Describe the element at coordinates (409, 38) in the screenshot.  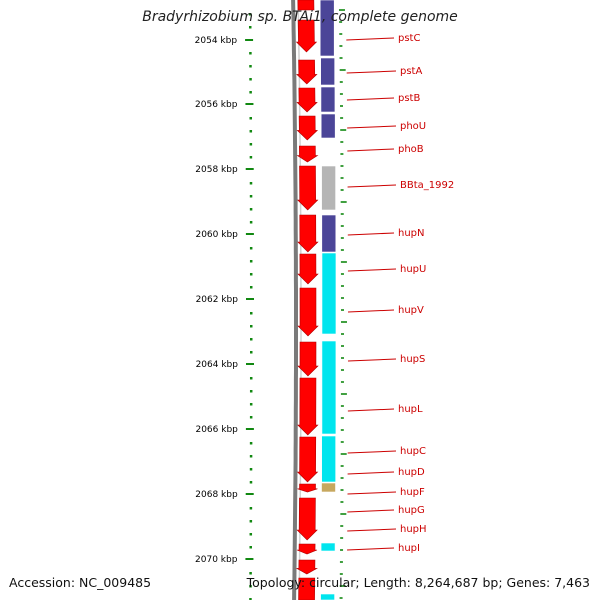
I see `gene-label-pstC: pstC` at that location.